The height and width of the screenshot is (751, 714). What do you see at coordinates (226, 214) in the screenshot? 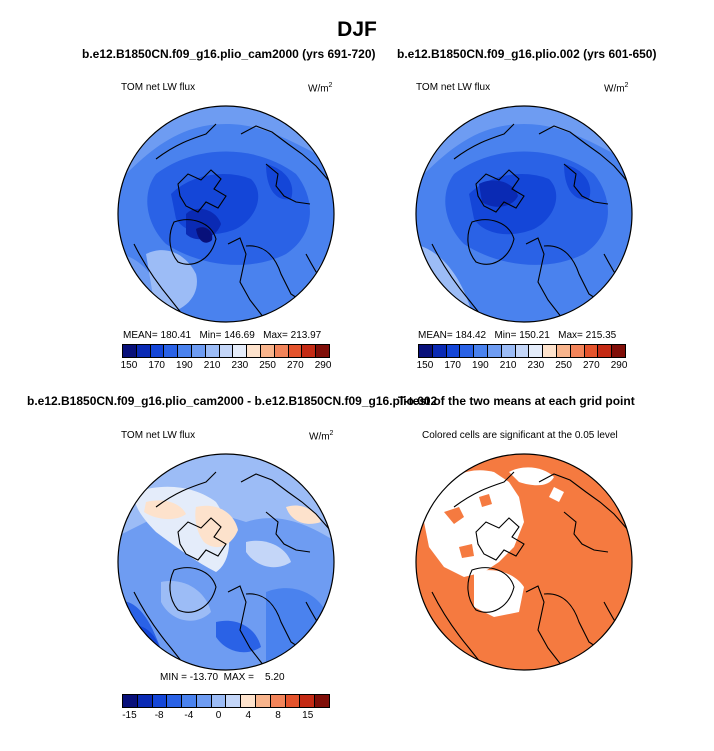
I see `panel1-map` at bounding box center [226, 214].